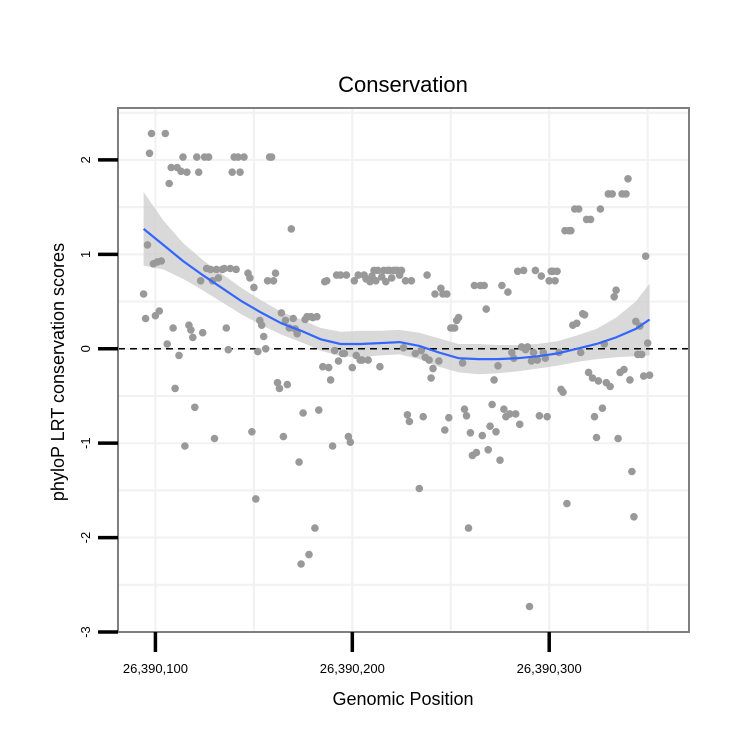  I want to click on chart-title: Conservation, so click(403, 84).